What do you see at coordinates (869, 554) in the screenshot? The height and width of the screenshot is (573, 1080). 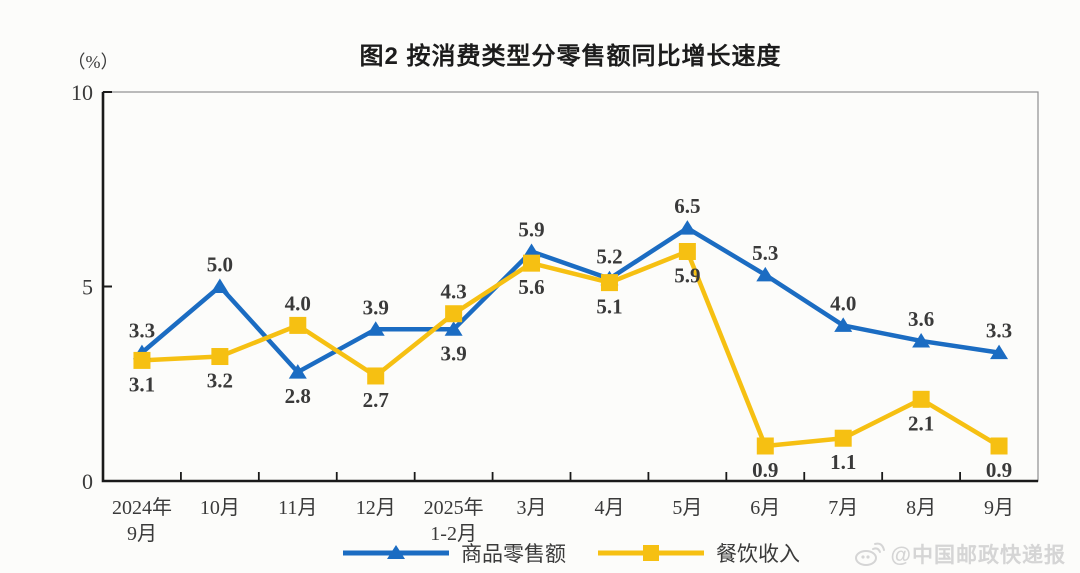 I see `weibo-icon` at bounding box center [869, 554].